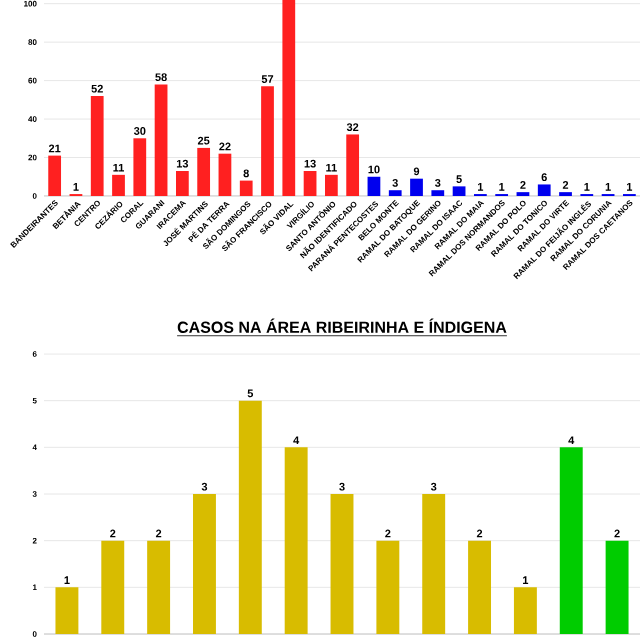  What do you see at coordinates (342, 325) in the screenshot?
I see `chart-title: CASOS NA ÁREA RIBEIRINHA E ÍNDIGENA` at bounding box center [342, 325].